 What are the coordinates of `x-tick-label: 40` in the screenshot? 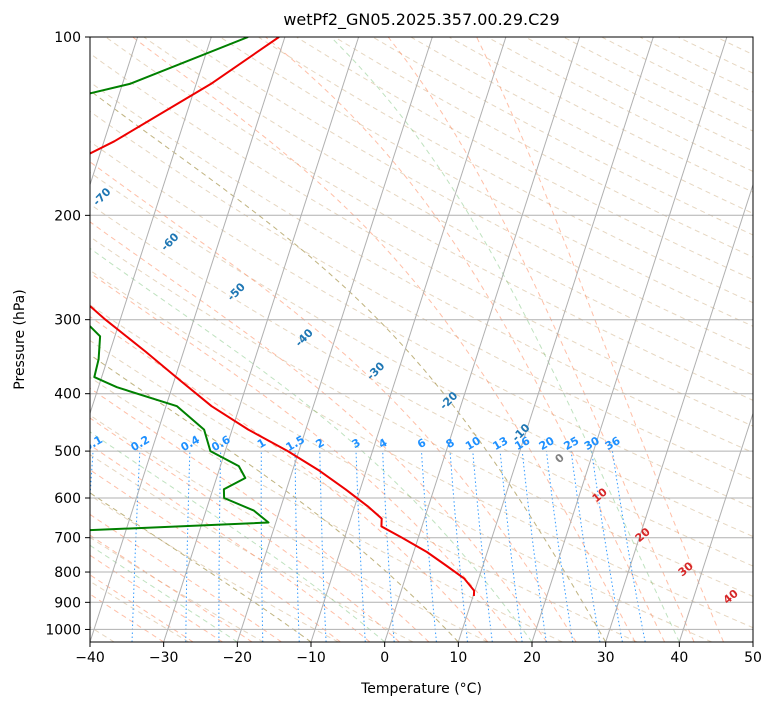 It's located at (679, 658).